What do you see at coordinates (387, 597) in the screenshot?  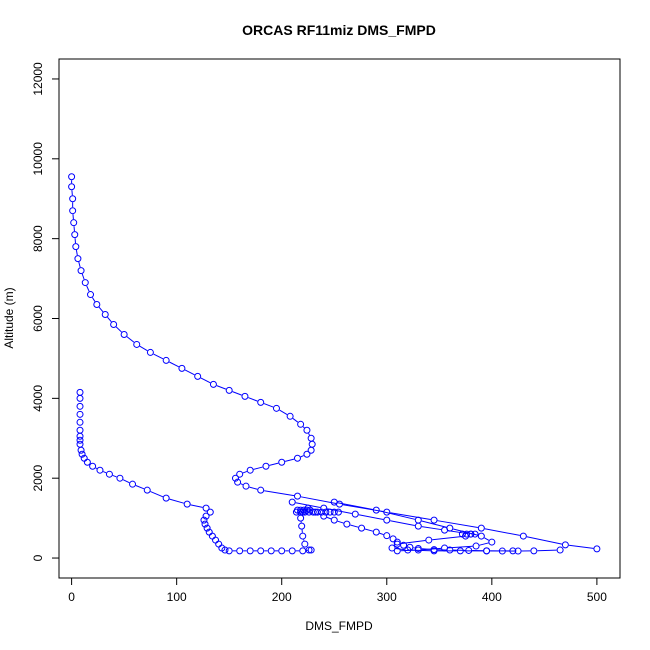 I see `x-tick-label: 300` at bounding box center [387, 597].